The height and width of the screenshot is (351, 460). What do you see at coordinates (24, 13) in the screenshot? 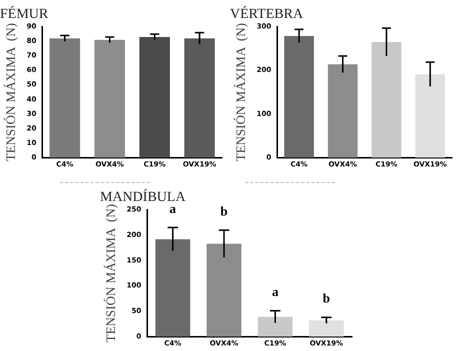
I see `chart-title: FÉMUR` at bounding box center [24, 13].